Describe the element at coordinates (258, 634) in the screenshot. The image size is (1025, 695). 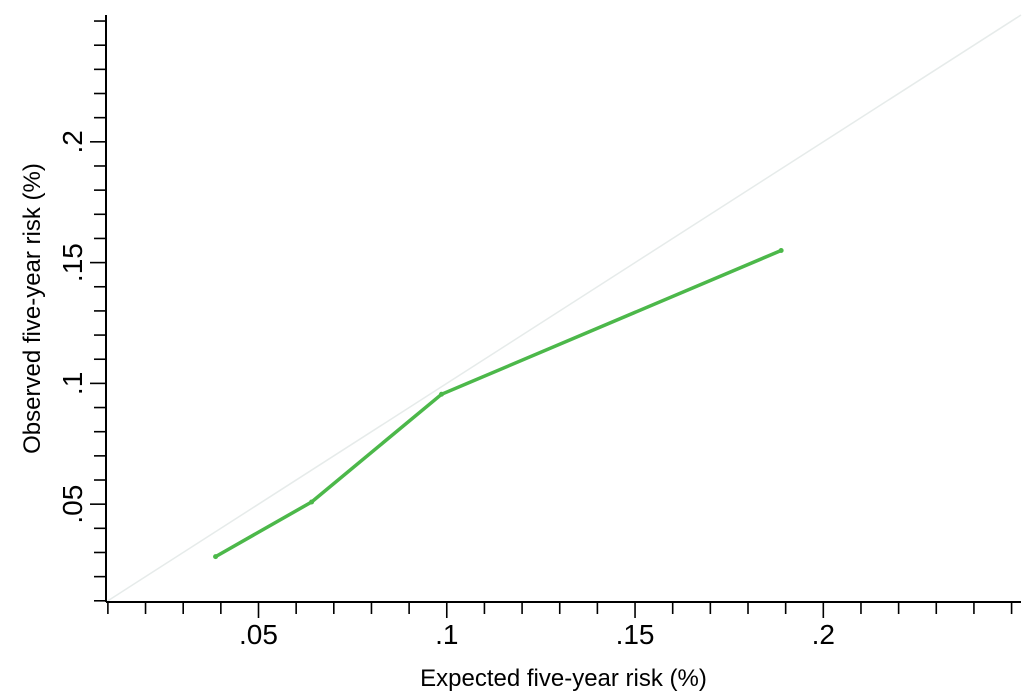
I see `x-tick-label: .05` at that location.